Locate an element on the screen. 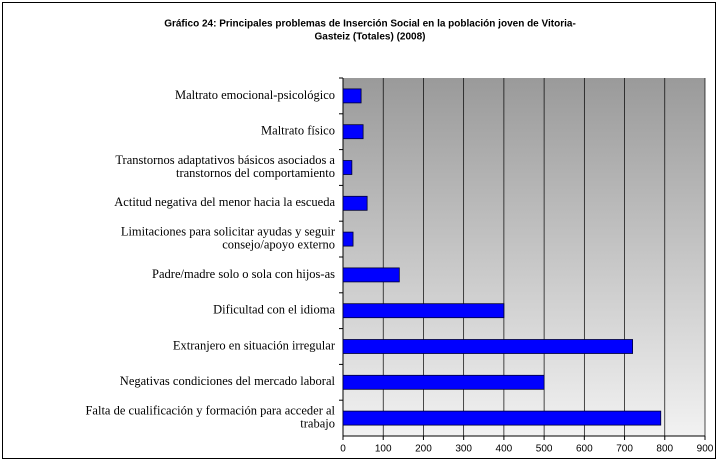 The image size is (719, 462). x-tick-label: 100 is located at coordinates (383, 449).